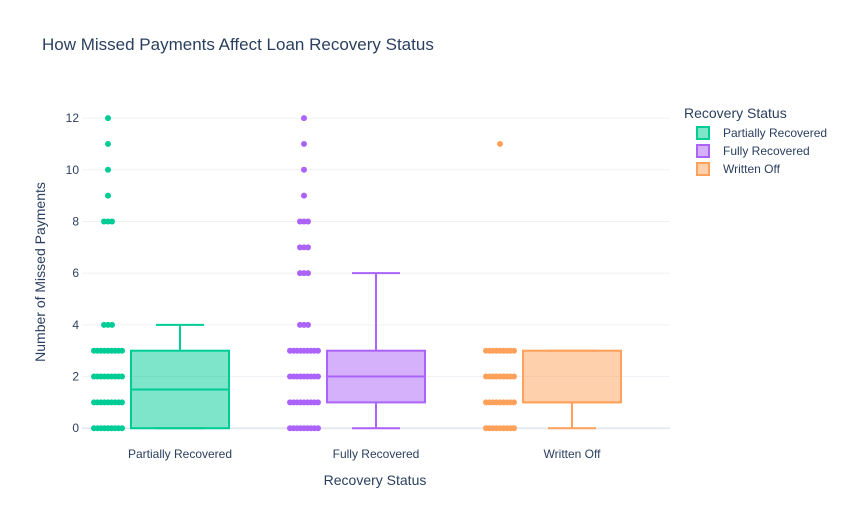 The width and height of the screenshot is (855, 525). I want to click on legend-item: Partially Recovered, so click(761, 133).